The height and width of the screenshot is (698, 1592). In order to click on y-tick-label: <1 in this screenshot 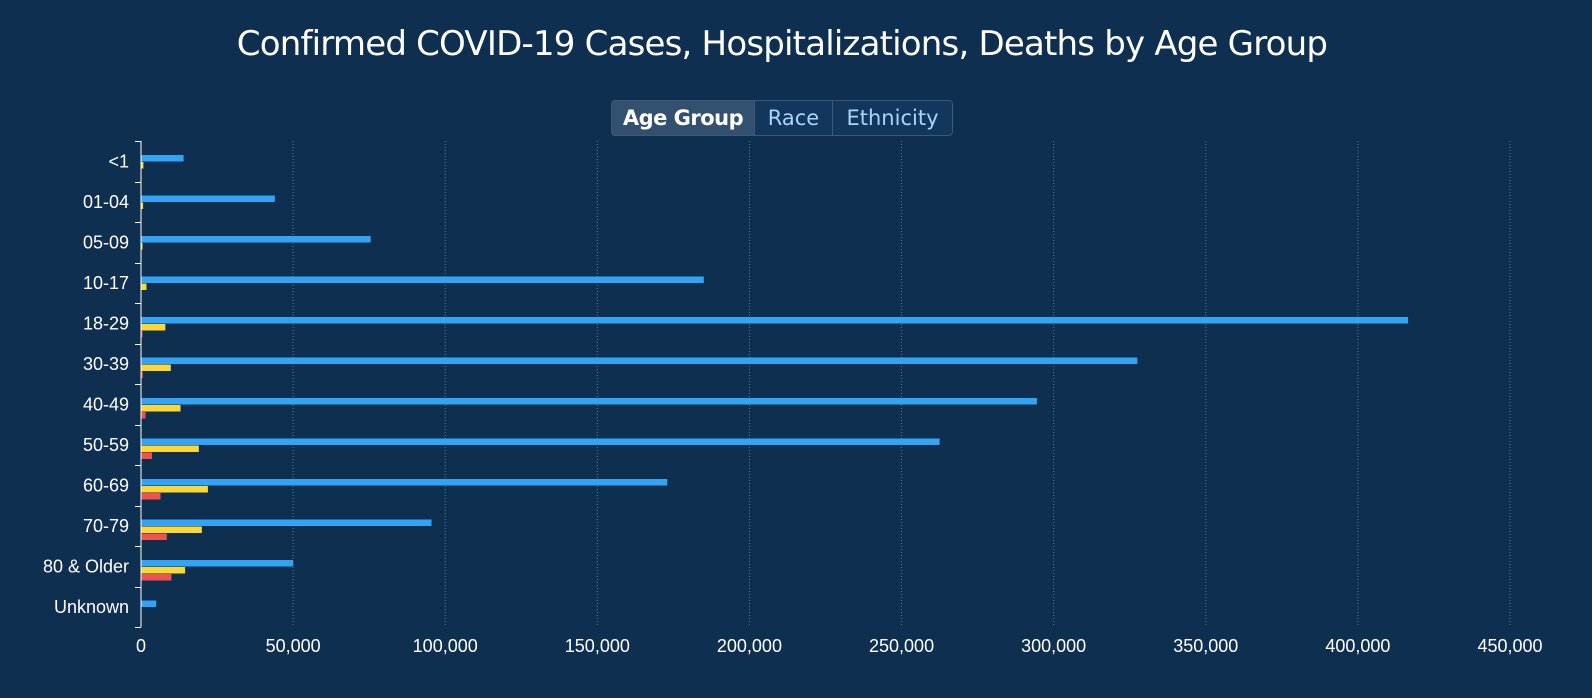, I will do `click(118, 161)`.